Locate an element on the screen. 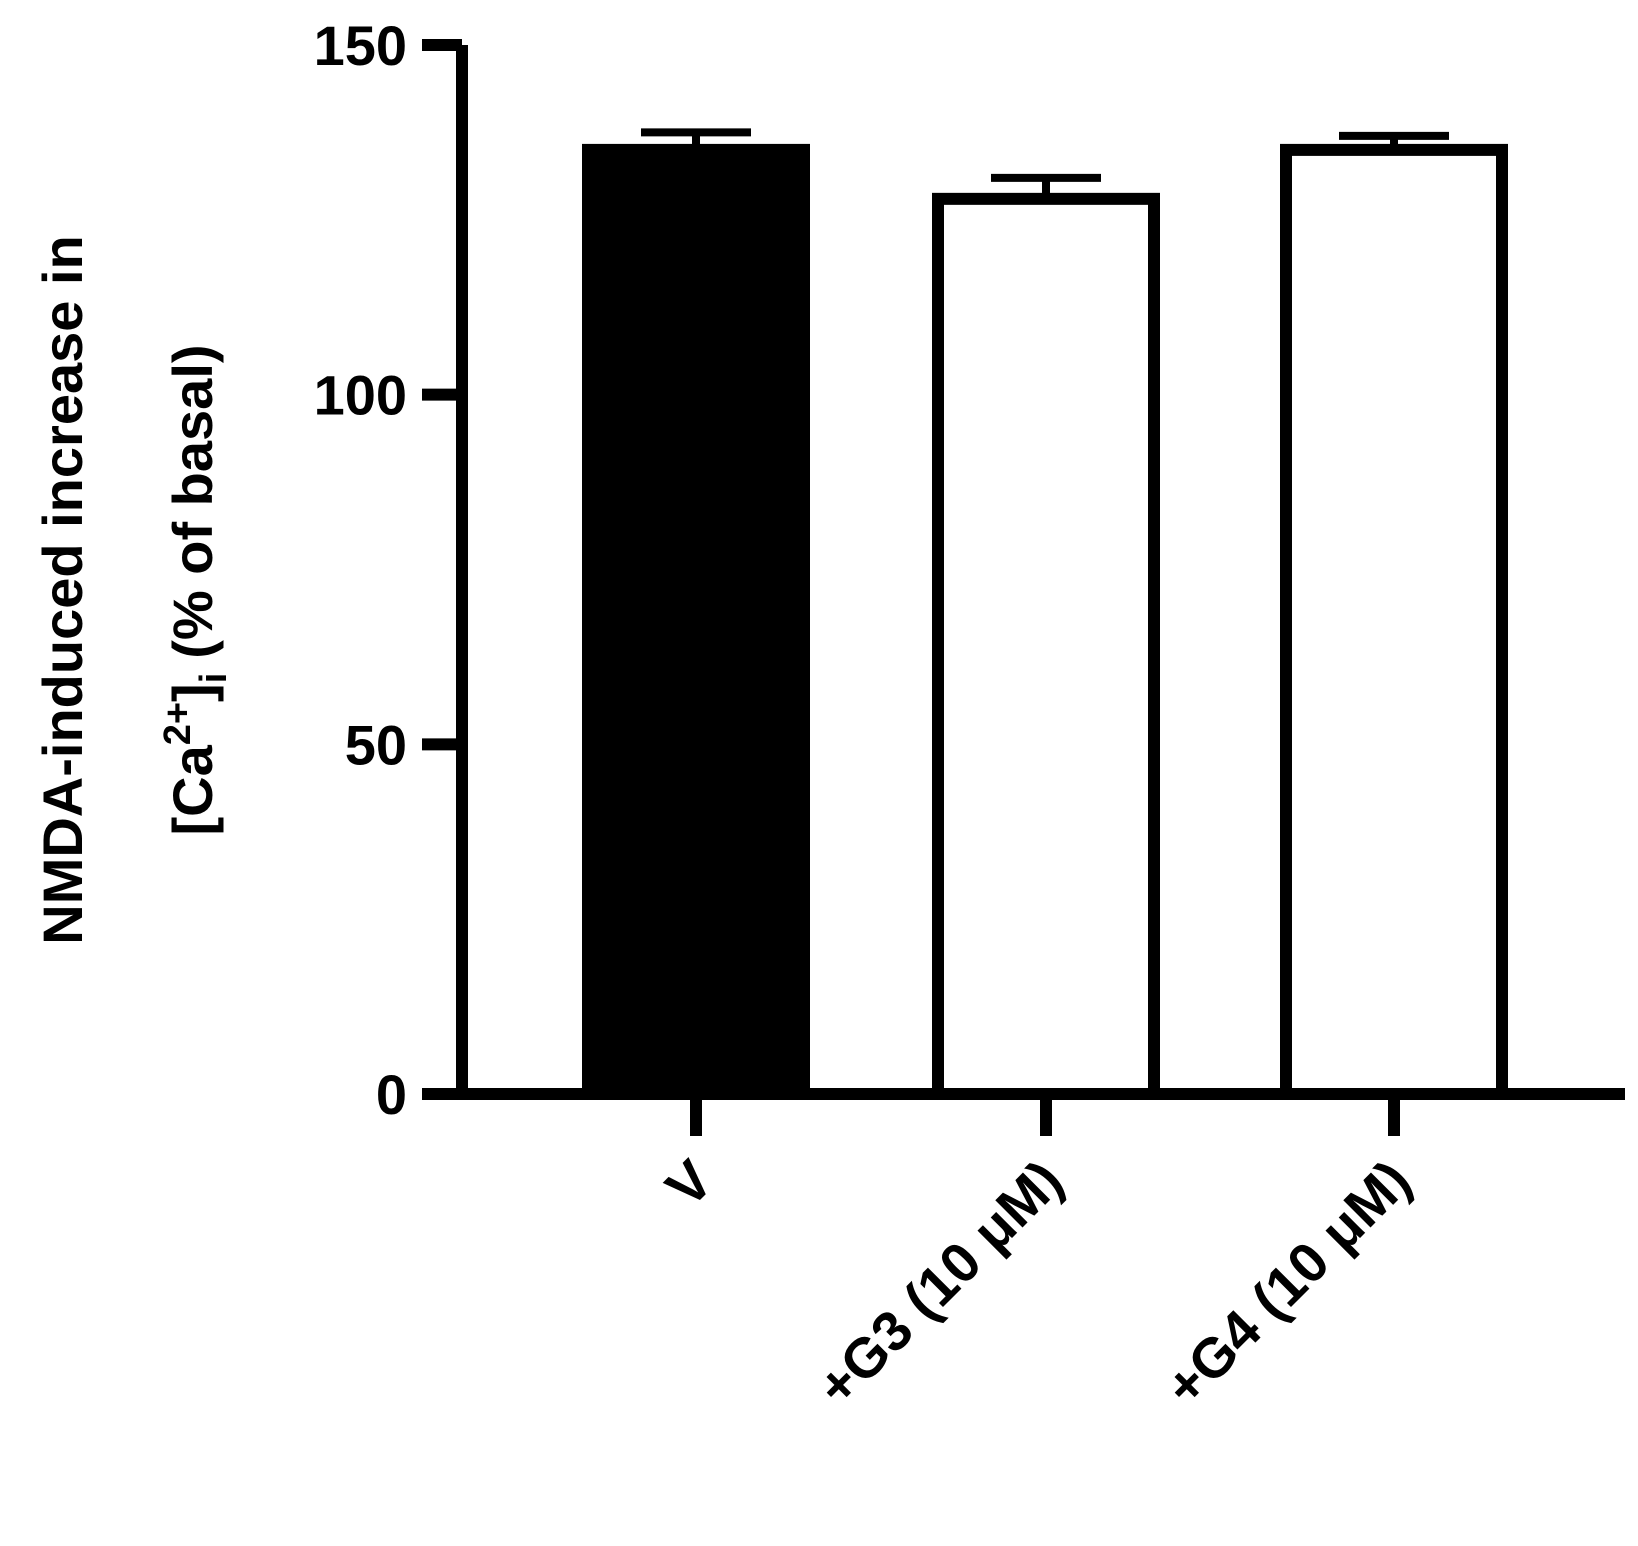 The width and height of the screenshot is (1638, 1546). y-axis-label: [Ca2+]i (% of basal) is located at coordinates (196, 589).